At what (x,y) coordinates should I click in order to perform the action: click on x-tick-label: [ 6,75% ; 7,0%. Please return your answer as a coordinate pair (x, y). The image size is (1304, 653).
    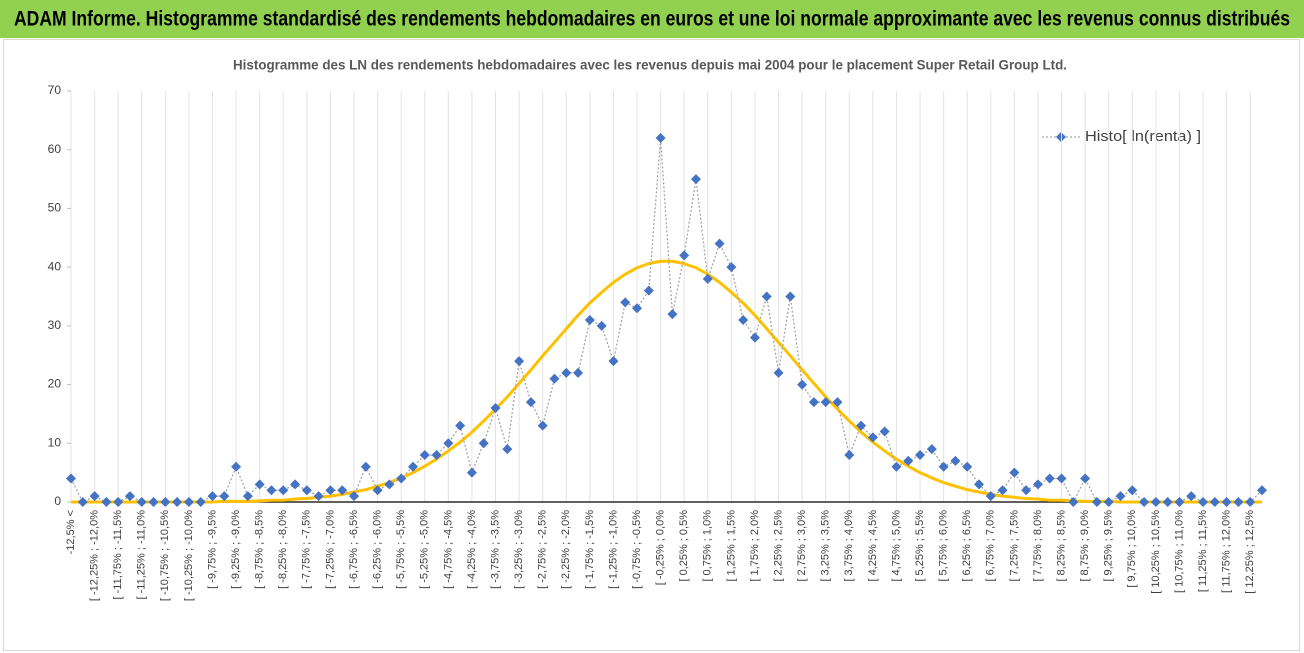
    Looking at the image, I should click on (991, 546).